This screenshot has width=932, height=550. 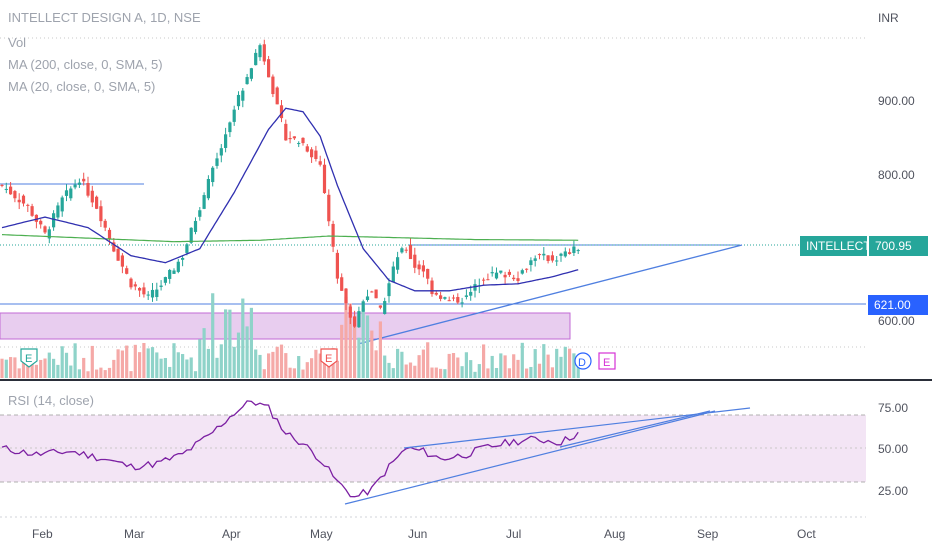 I want to click on symbol-tag: INTELLECT, so click(x=835, y=246).